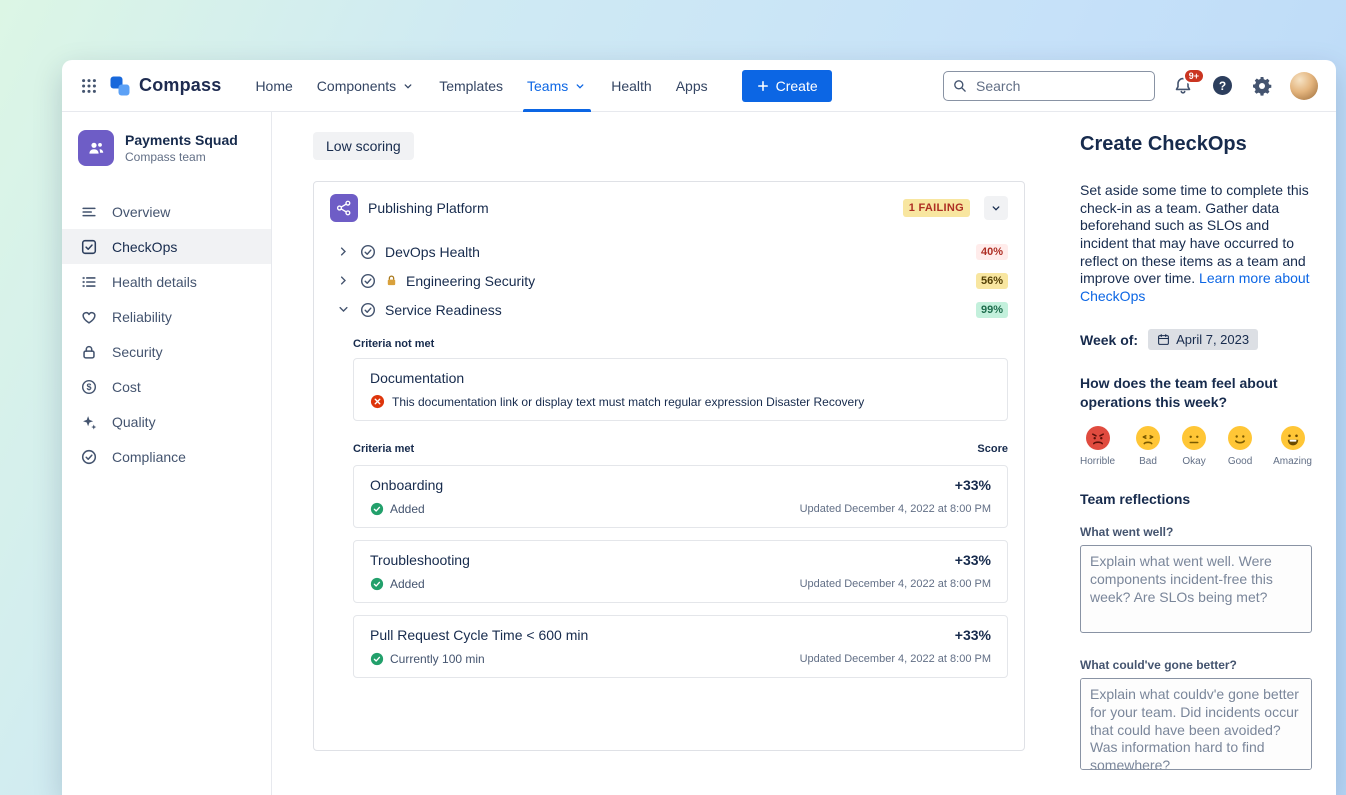 This screenshot has width=1346, height=795. Describe the element at coordinates (1127, 531) in the screenshot. I see `what-went-well-label: What went well?` at that location.